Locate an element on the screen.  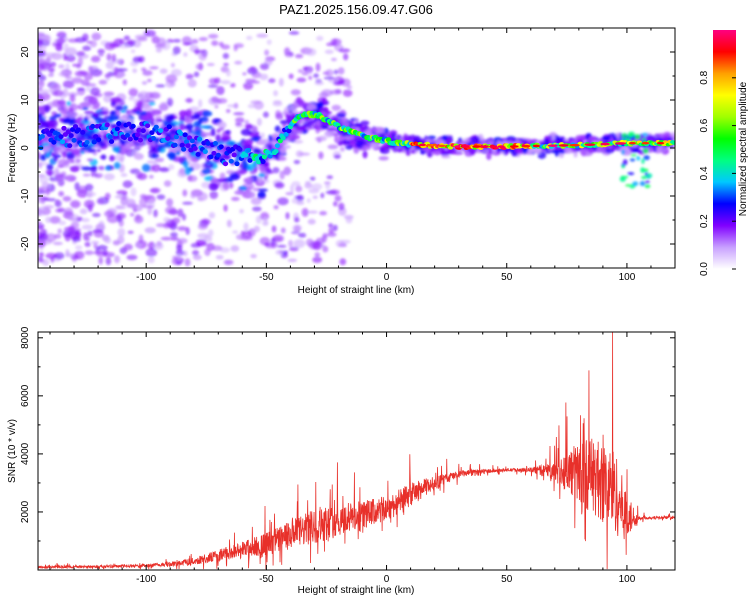
snr-x-axis-label: Height of straight line (km) is located at coordinates (356, 590).